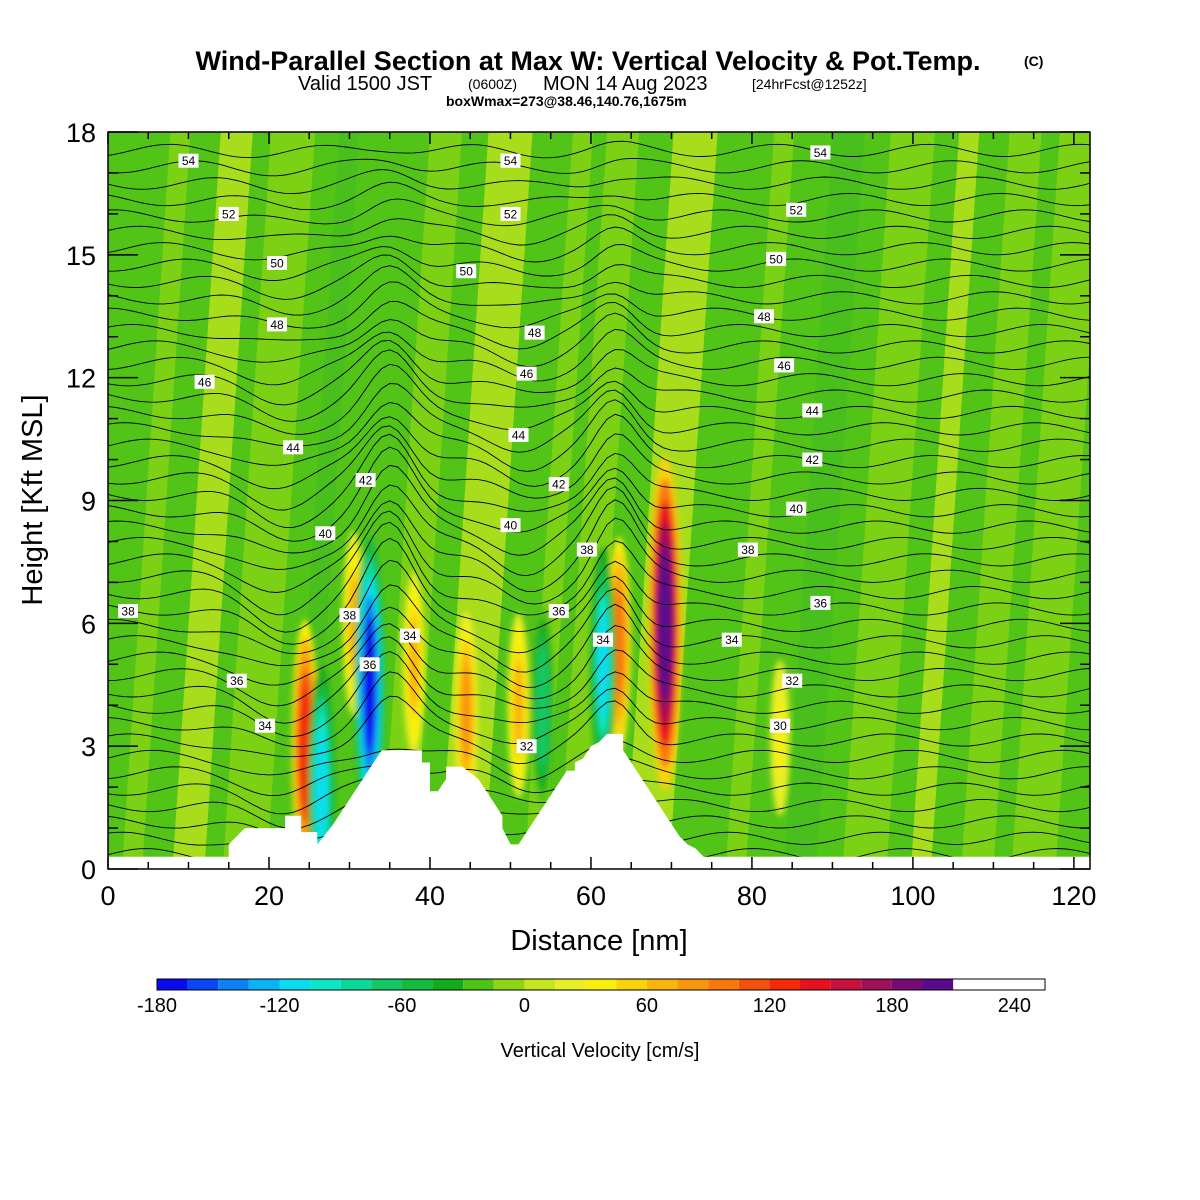 The image size is (1200, 1200). I want to click on box-wmax-line: boxWmax=273@38.46,140.76,1675m, so click(566, 101).